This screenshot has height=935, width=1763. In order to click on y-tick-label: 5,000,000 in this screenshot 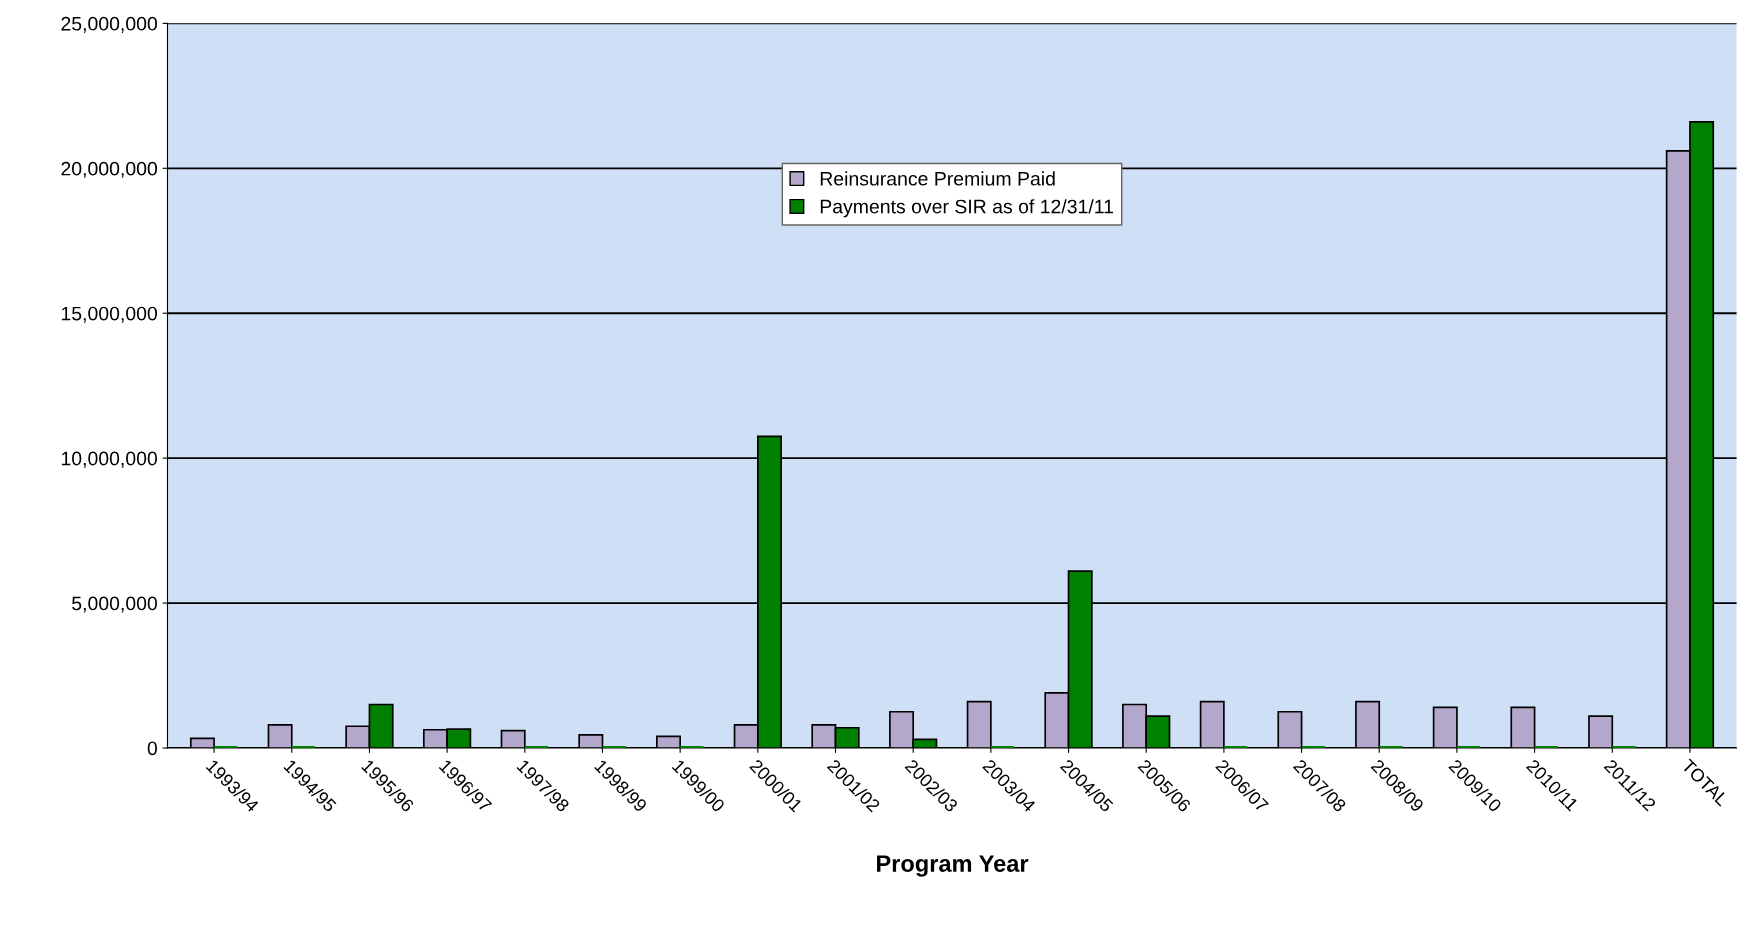, I will do `click(115, 604)`.